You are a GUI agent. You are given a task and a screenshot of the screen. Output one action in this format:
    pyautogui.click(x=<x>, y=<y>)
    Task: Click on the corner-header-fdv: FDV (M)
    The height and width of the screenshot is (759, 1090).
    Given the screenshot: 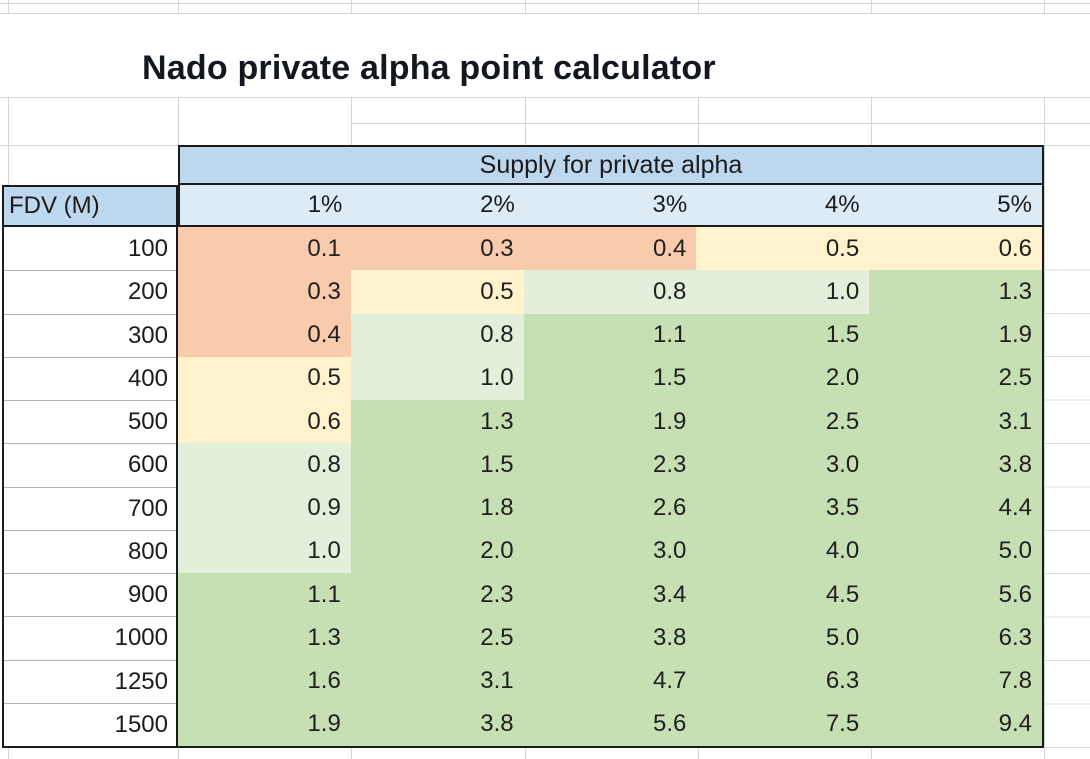 What is the action you would take?
    pyautogui.click(x=90, y=206)
    